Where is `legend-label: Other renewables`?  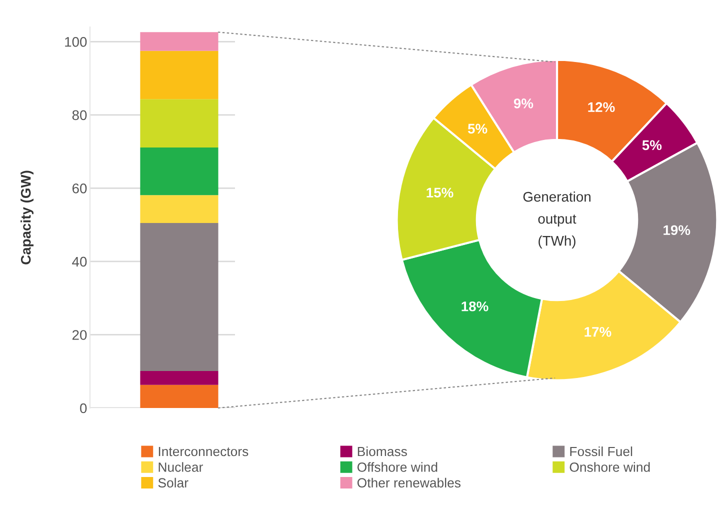
legend-label: Other renewables is located at coordinates (409, 483).